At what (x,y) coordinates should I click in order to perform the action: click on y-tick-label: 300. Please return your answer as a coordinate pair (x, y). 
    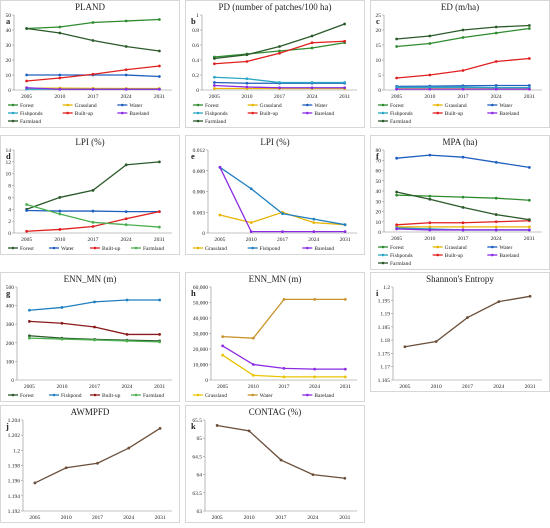
    Looking at the image, I should click on (10, 325).